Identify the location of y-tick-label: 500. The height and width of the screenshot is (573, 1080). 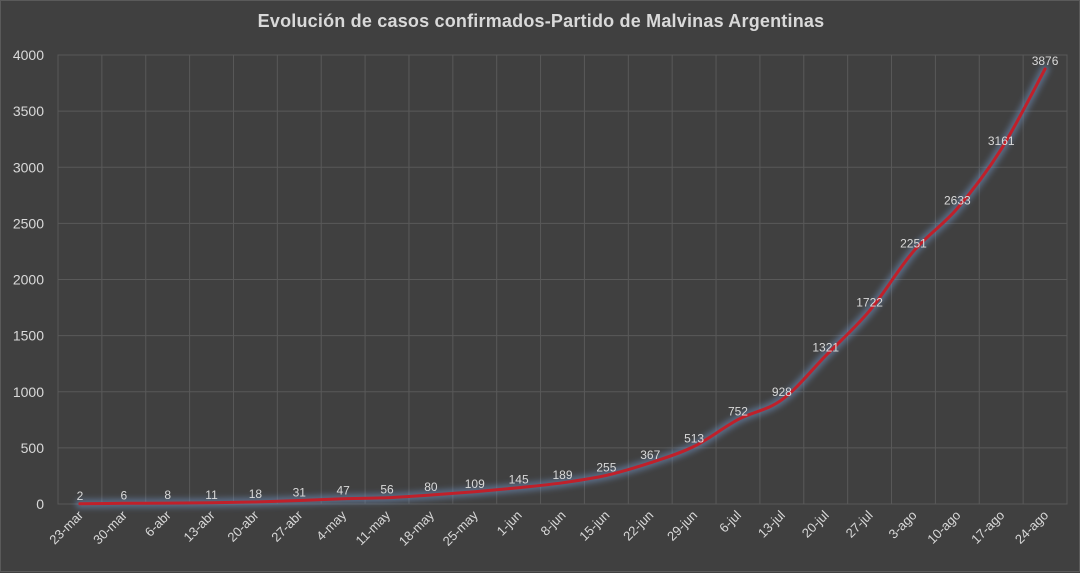
(33, 448).